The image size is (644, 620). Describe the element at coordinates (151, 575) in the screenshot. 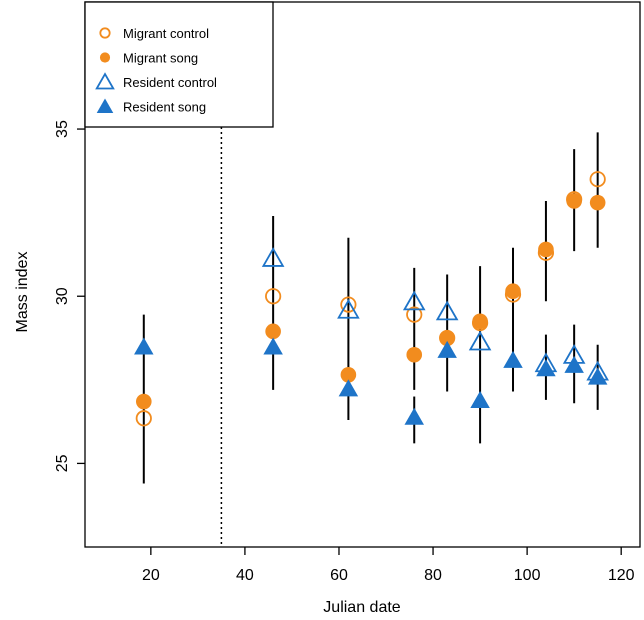

I see `x-tick-label: 20` at that location.